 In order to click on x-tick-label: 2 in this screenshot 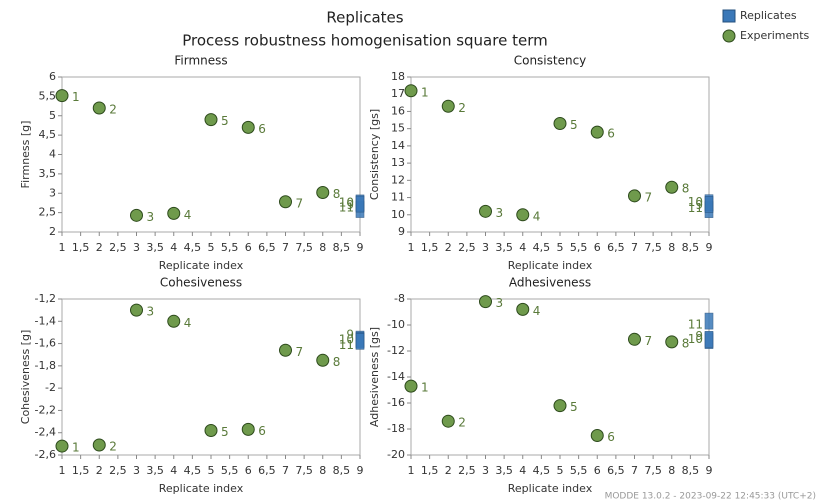, I will do `click(99, 470)`.